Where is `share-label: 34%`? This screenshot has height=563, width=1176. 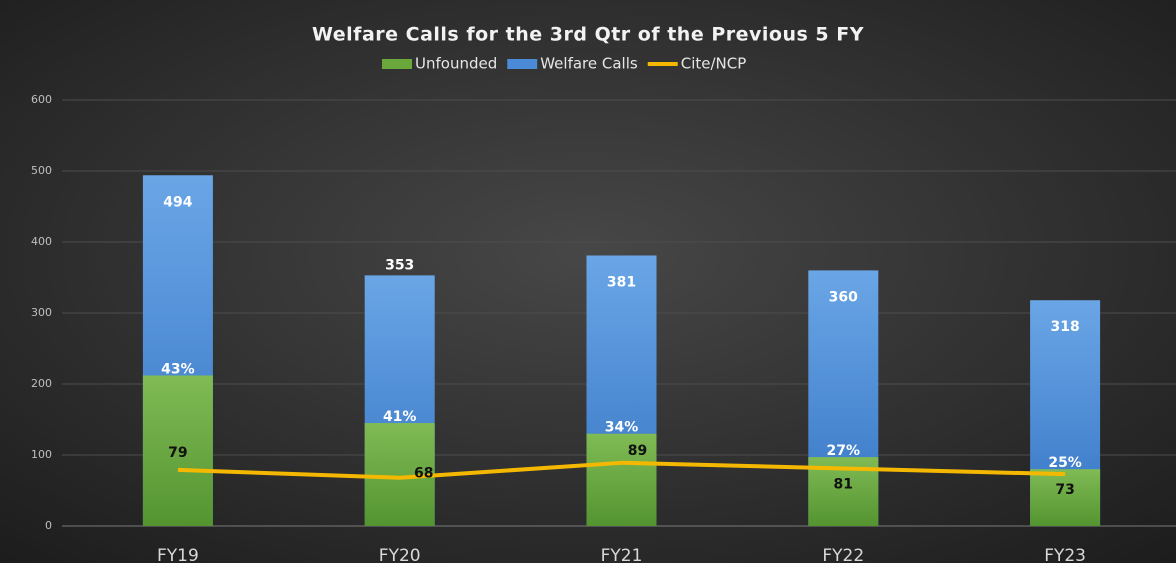
share-label: 34% is located at coordinates (622, 428).